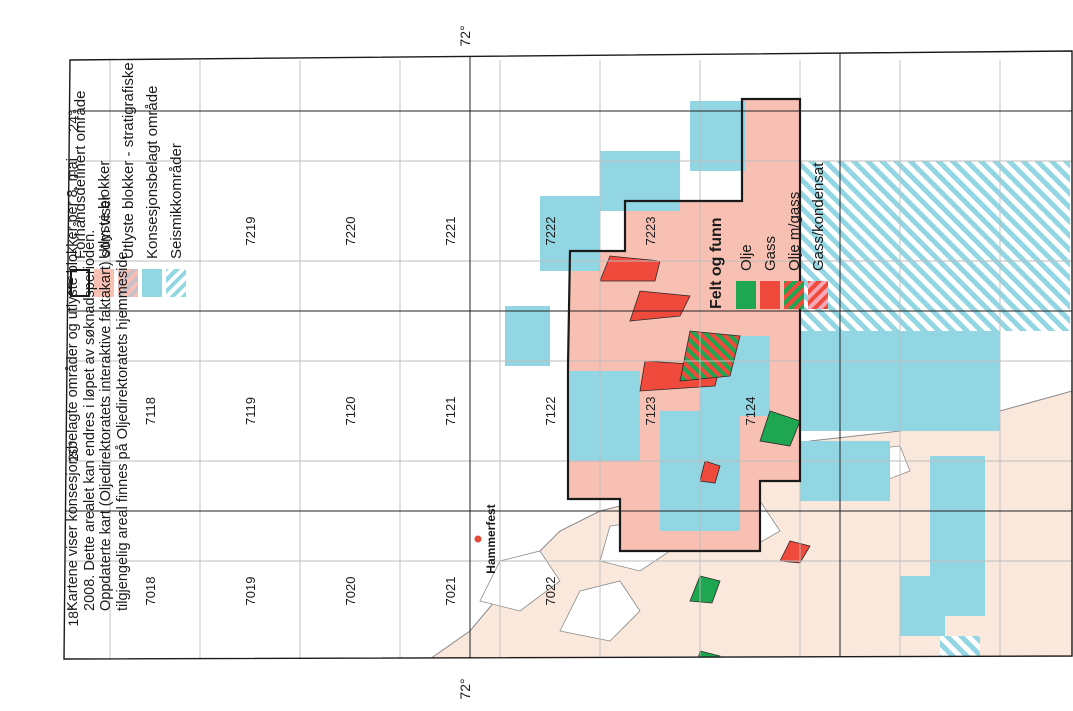 The image size is (1073, 711). What do you see at coordinates (550, 411) in the screenshot?
I see `quadrant-label: 7122` at bounding box center [550, 411].